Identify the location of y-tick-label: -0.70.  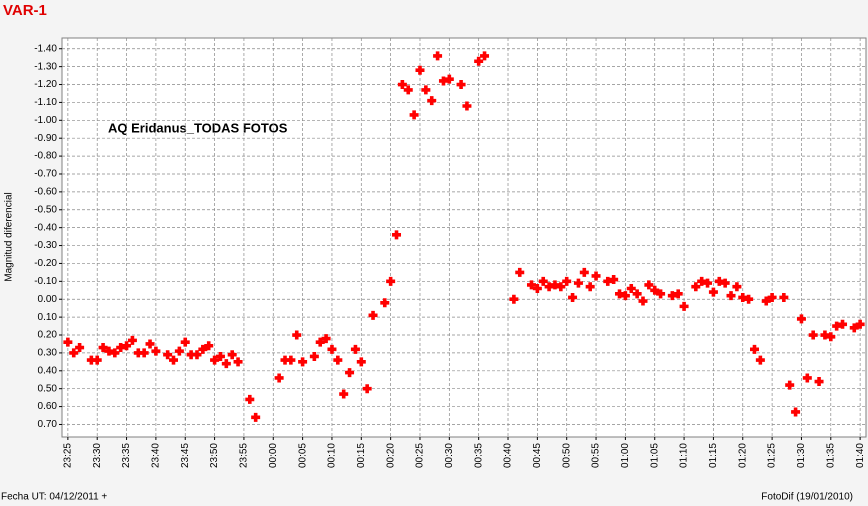
(45, 174).